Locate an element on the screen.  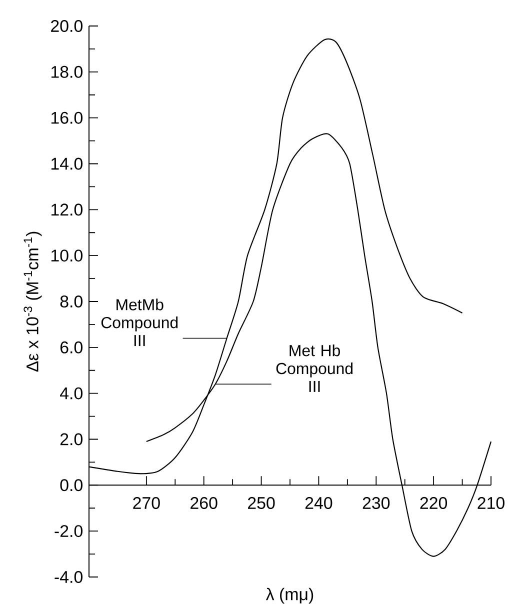
y-tick-label: 2.0 is located at coordinates (71, 439).